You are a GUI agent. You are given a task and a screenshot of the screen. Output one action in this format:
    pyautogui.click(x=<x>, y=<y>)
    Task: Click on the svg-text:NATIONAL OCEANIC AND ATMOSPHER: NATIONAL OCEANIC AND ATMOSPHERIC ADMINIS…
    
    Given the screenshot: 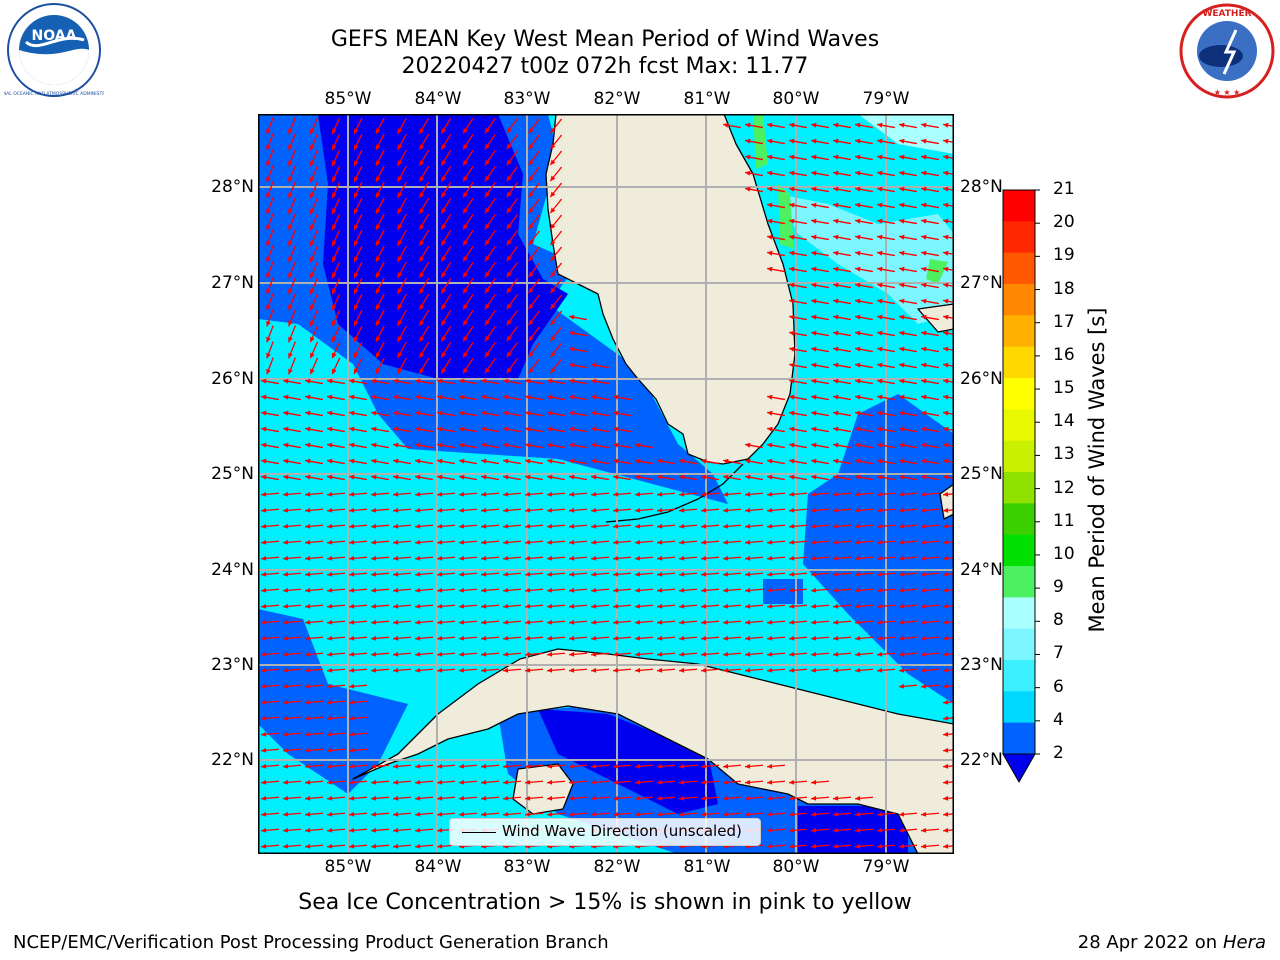 What is the action you would take?
    pyautogui.click(x=54, y=94)
    